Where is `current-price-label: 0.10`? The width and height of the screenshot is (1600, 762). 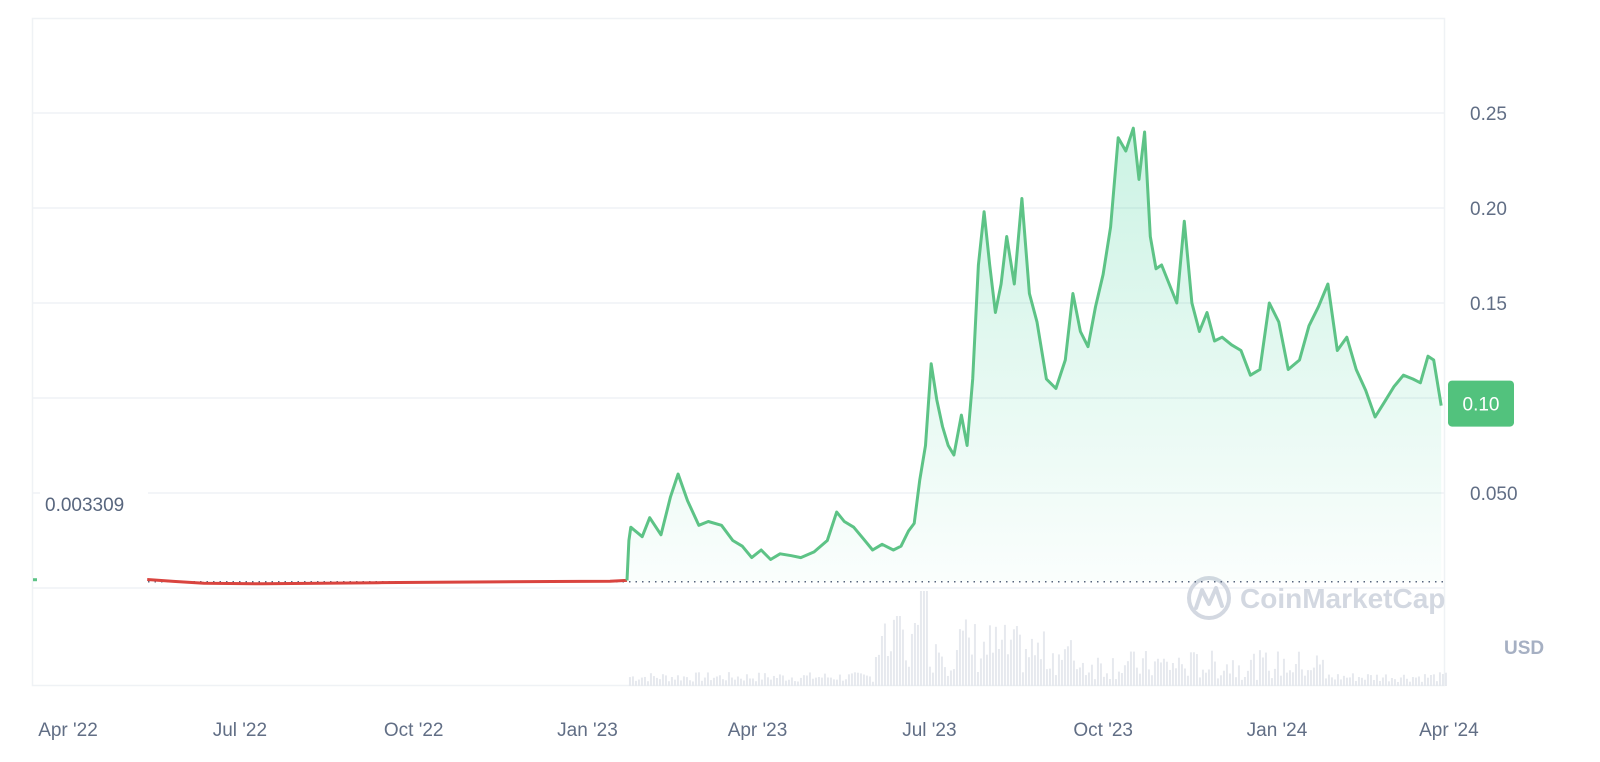
current-price-label: 0.10 is located at coordinates (1481, 405).